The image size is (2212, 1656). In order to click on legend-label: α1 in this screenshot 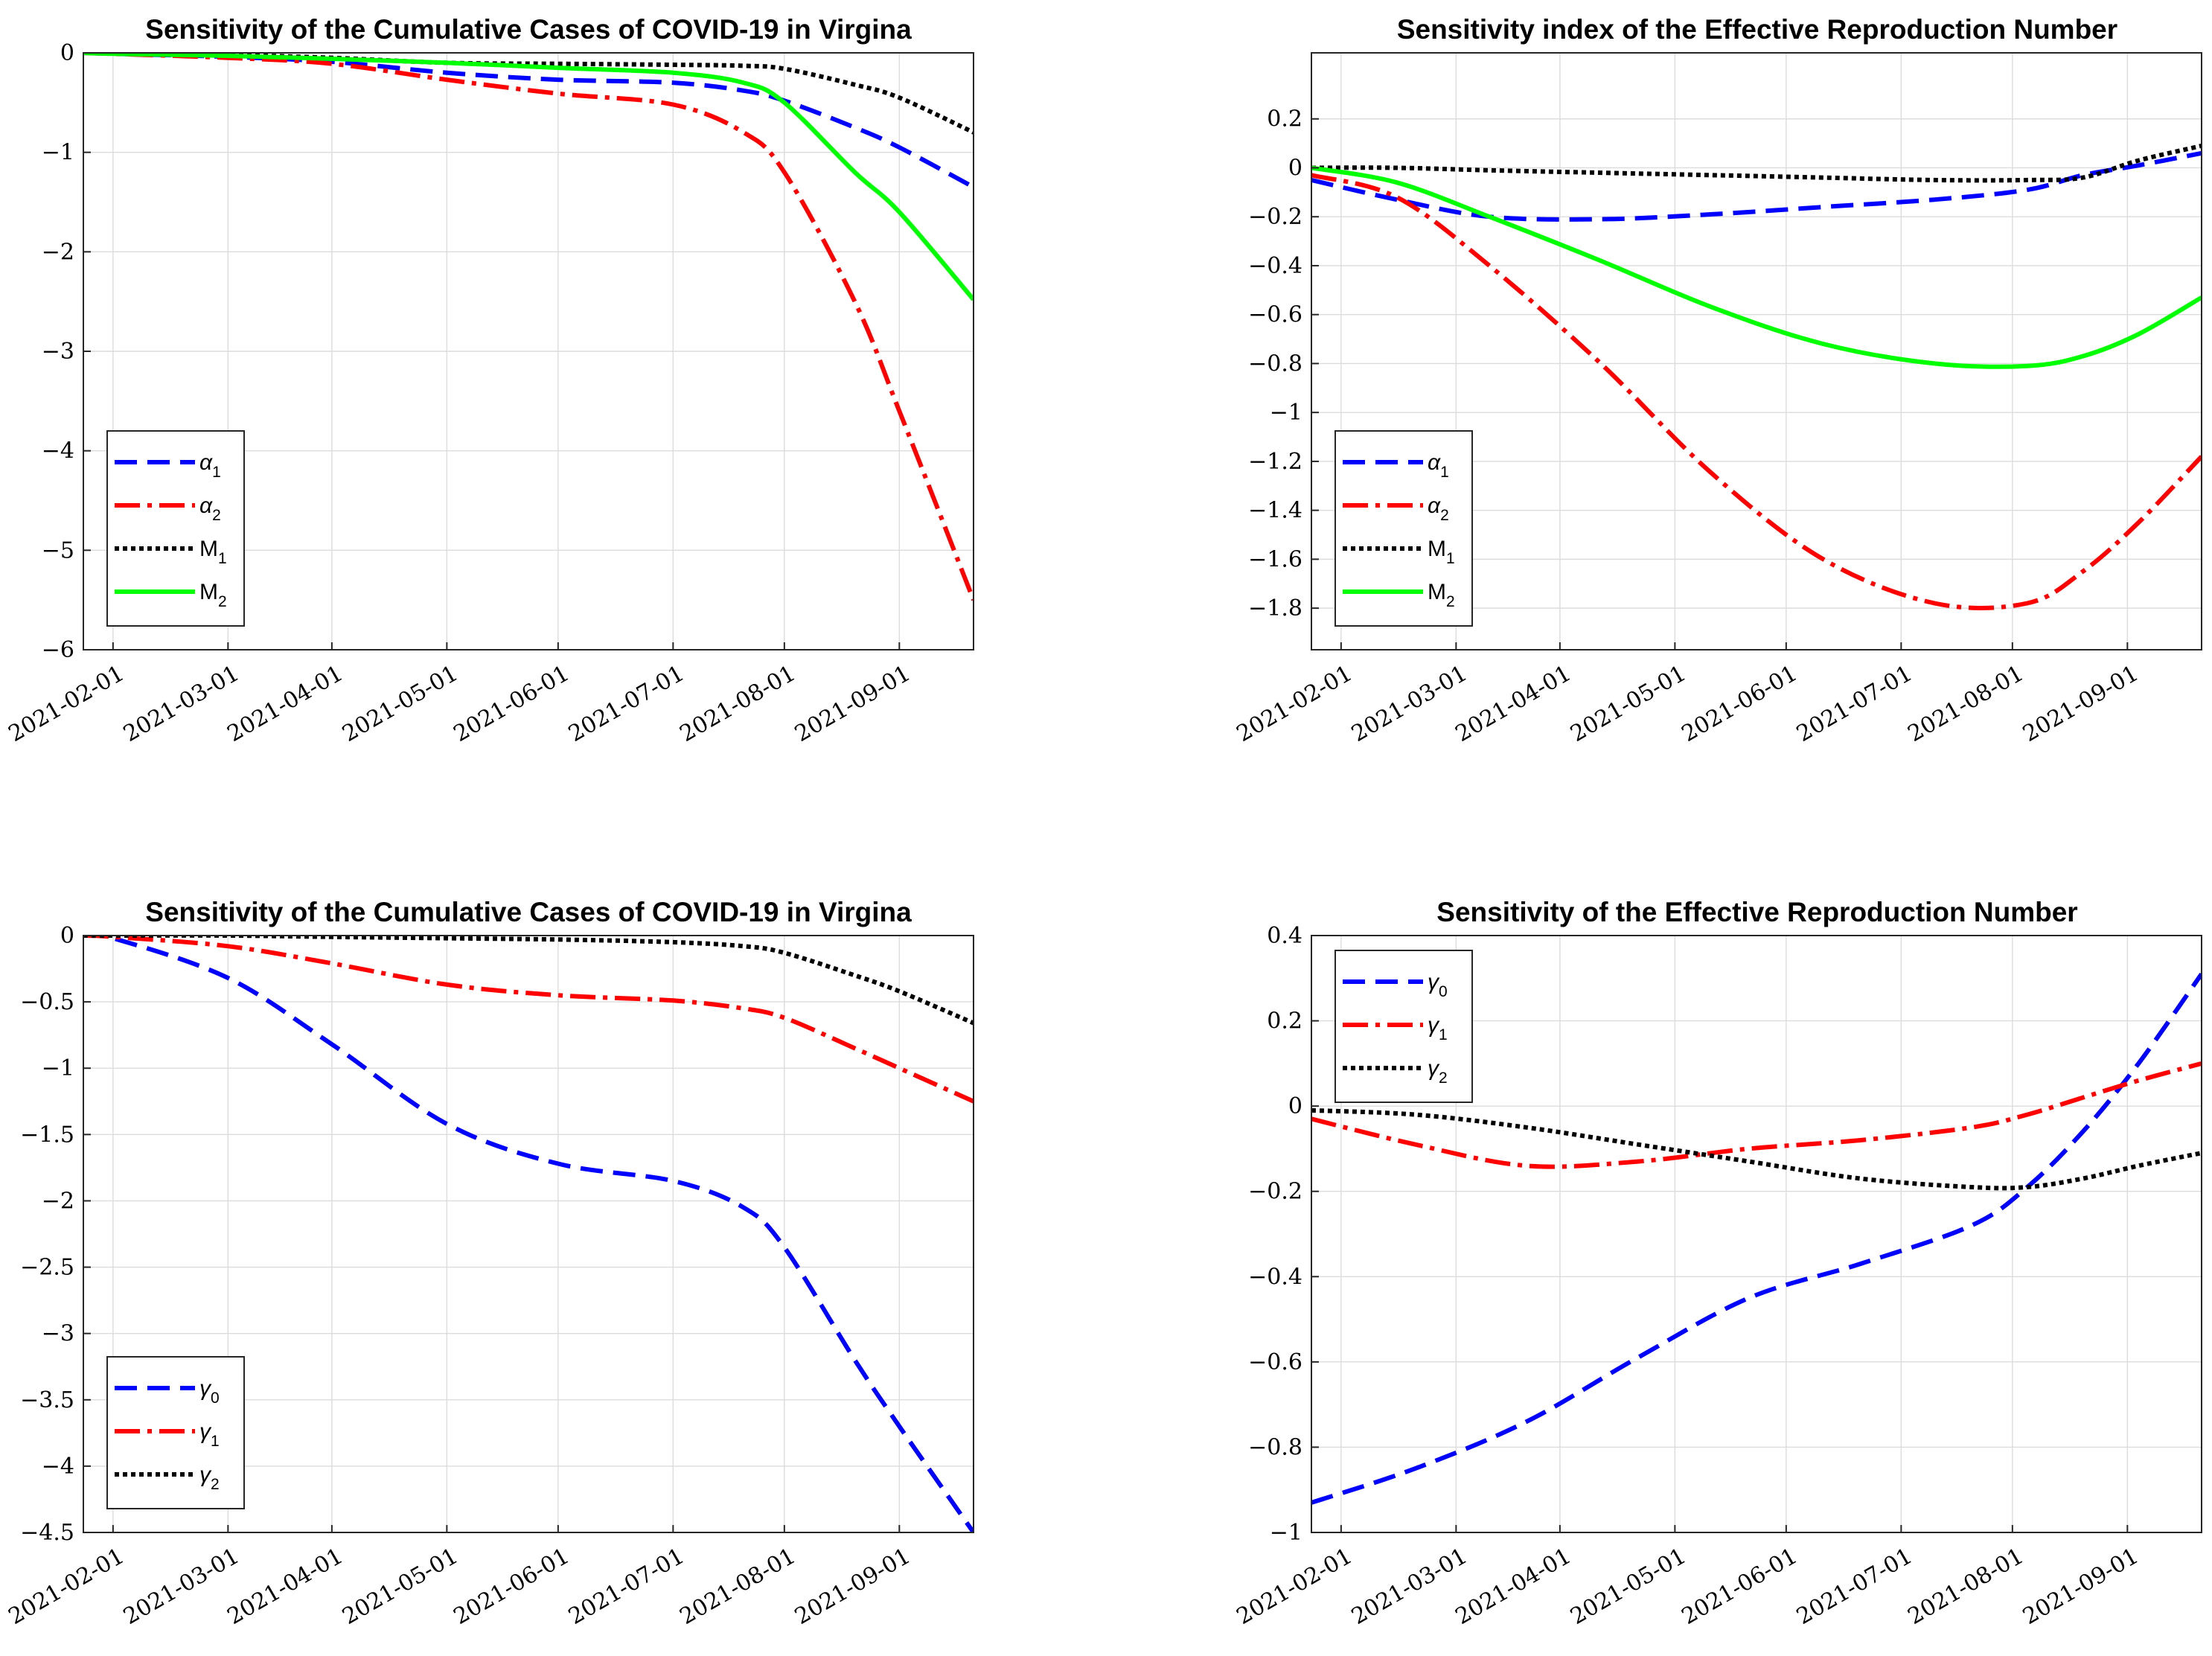, I will do `click(210, 466)`.